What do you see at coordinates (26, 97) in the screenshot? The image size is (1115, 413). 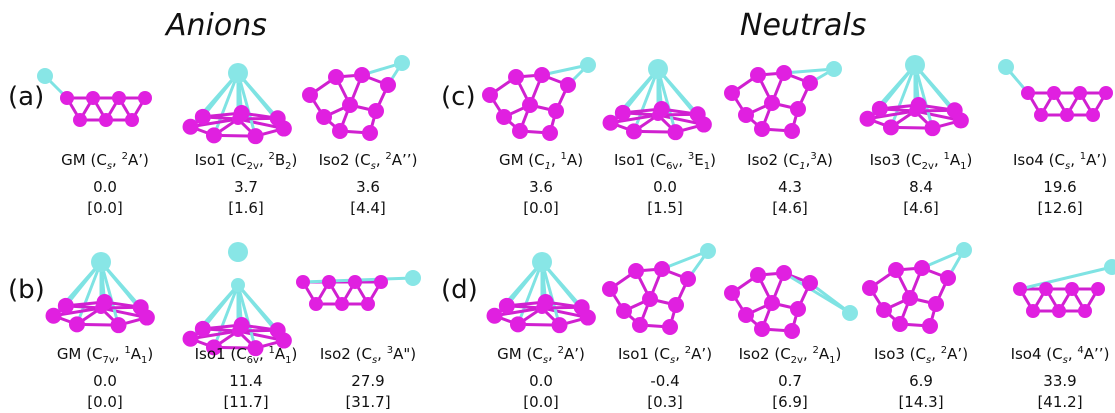 I see `panel-label-a: (a)` at bounding box center [26, 97].